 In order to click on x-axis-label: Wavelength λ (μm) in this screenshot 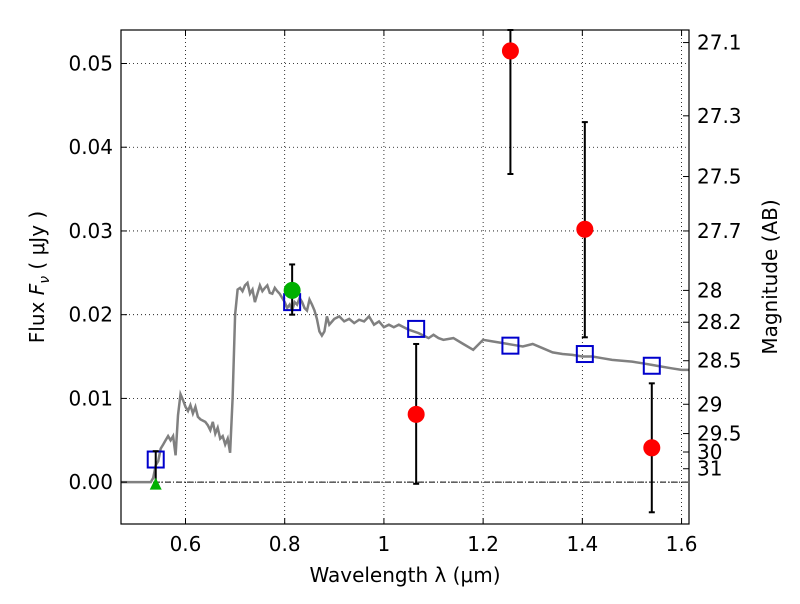, I will do `click(404, 575)`.